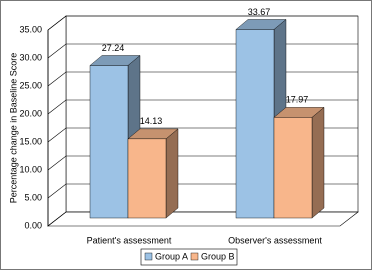 The width and height of the screenshot is (372, 270). What do you see at coordinates (129, 240) in the screenshot?
I see `x-tick-label: Patient's assessment` at bounding box center [129, 240].